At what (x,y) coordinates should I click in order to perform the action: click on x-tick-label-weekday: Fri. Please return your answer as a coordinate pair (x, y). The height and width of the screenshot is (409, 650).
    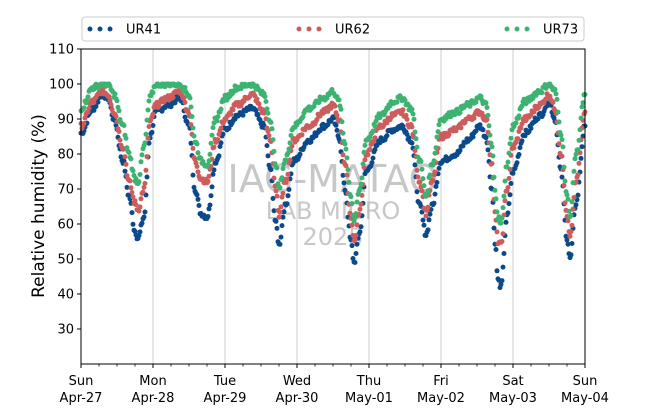
    Looking at the image, I should click on (441, 381).